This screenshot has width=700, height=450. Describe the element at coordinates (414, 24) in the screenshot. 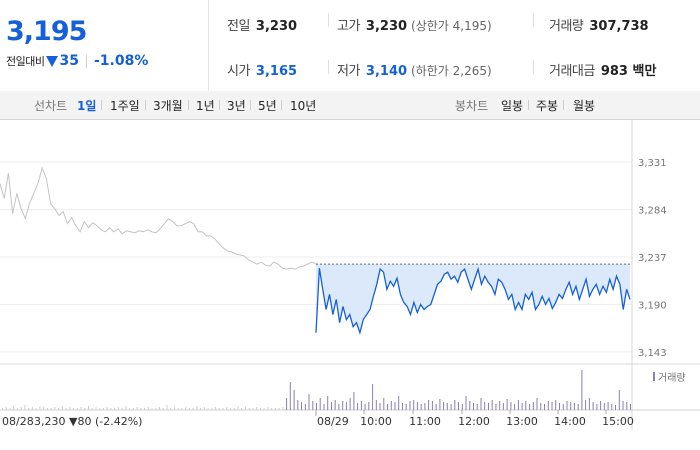

I see `stat-high: 고가 3,230 (상한가 4,195)` at that location.